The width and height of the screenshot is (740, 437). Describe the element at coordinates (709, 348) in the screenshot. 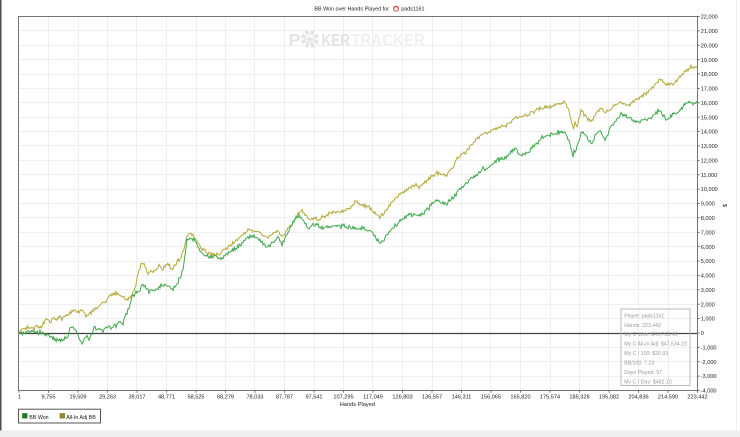

I see `svg-text: -1,000` at that location.